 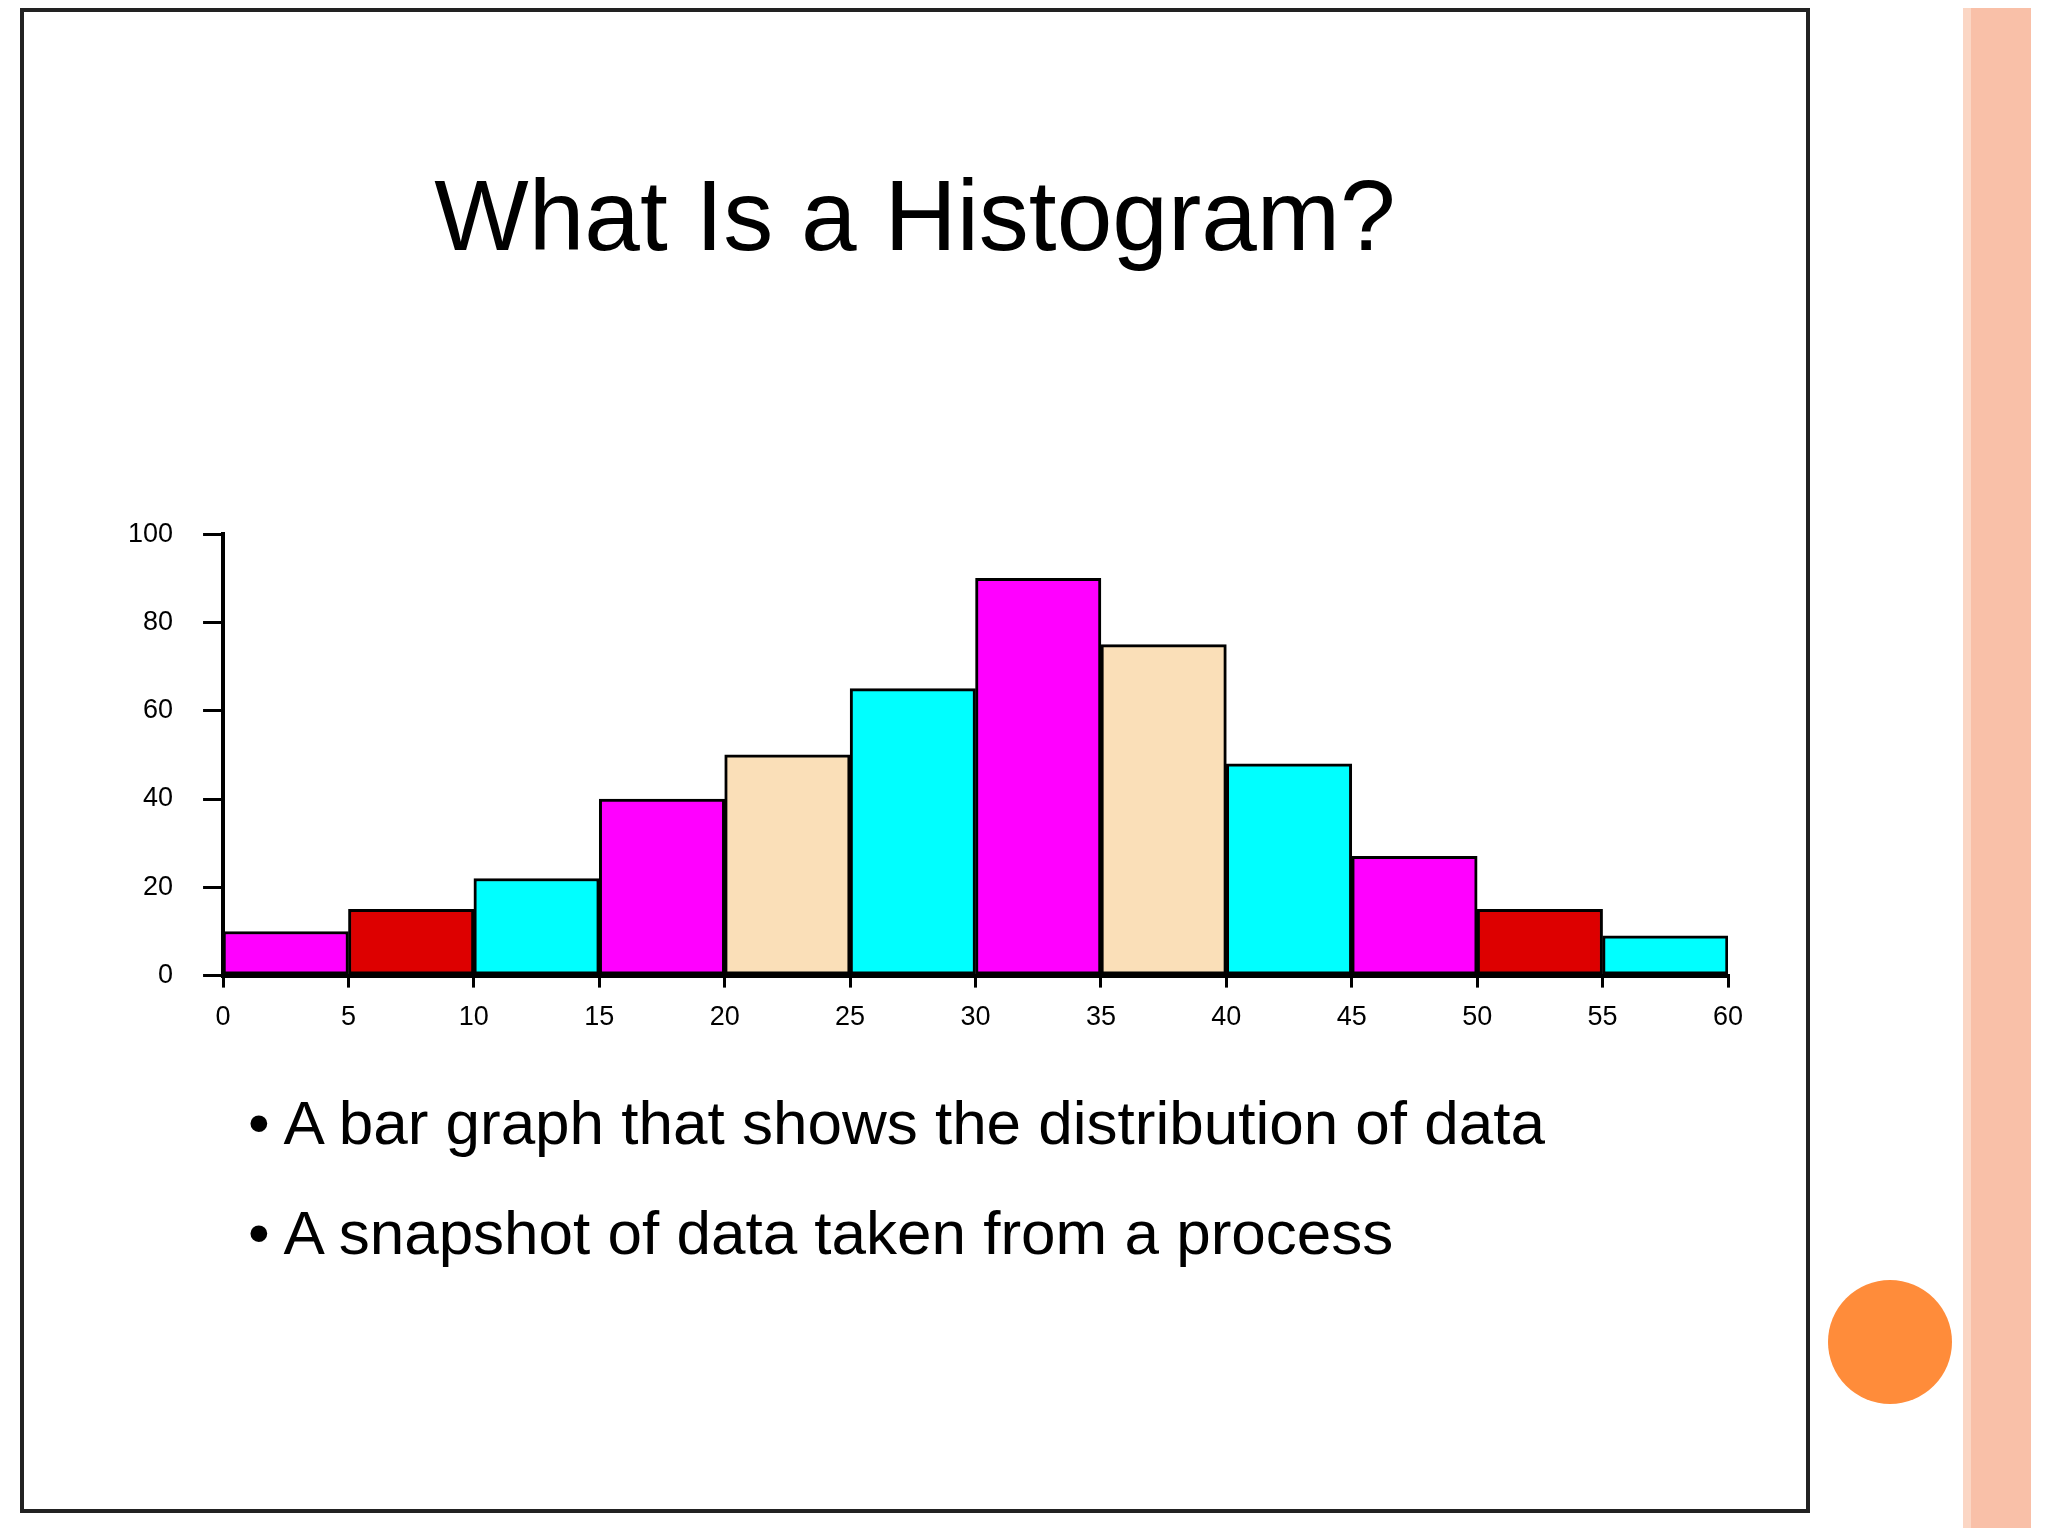 I want to click on x-tick-label: 45, so click(x=1351, y=1016).